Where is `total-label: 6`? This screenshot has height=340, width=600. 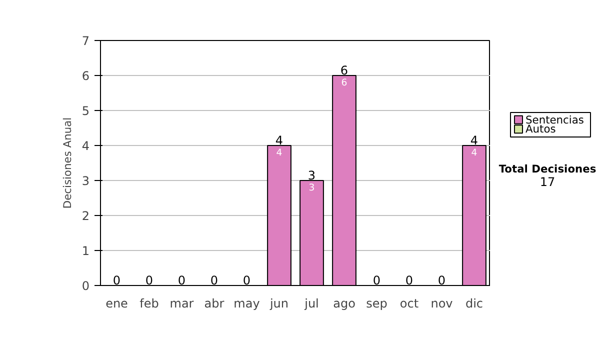 total-label: 6 is located at coordinates (344, 71).